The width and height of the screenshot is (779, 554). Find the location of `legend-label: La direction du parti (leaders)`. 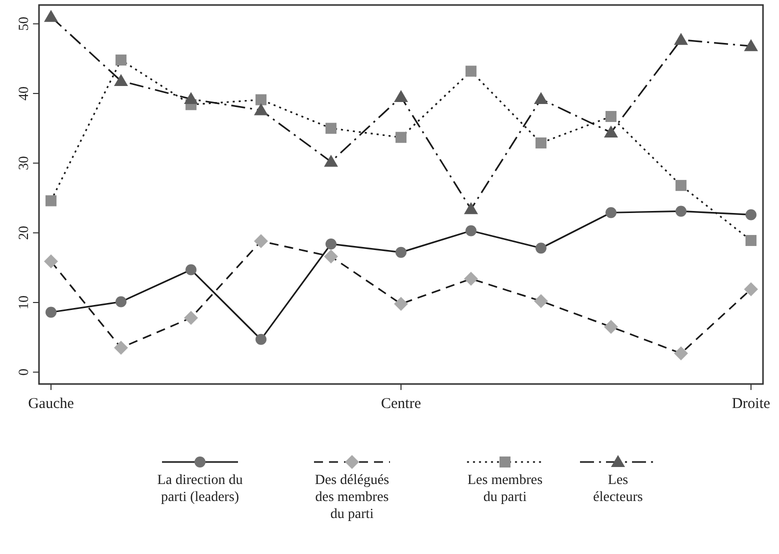

legend-label: La direction du parti (leaders) is located at coordinates (200, 489).